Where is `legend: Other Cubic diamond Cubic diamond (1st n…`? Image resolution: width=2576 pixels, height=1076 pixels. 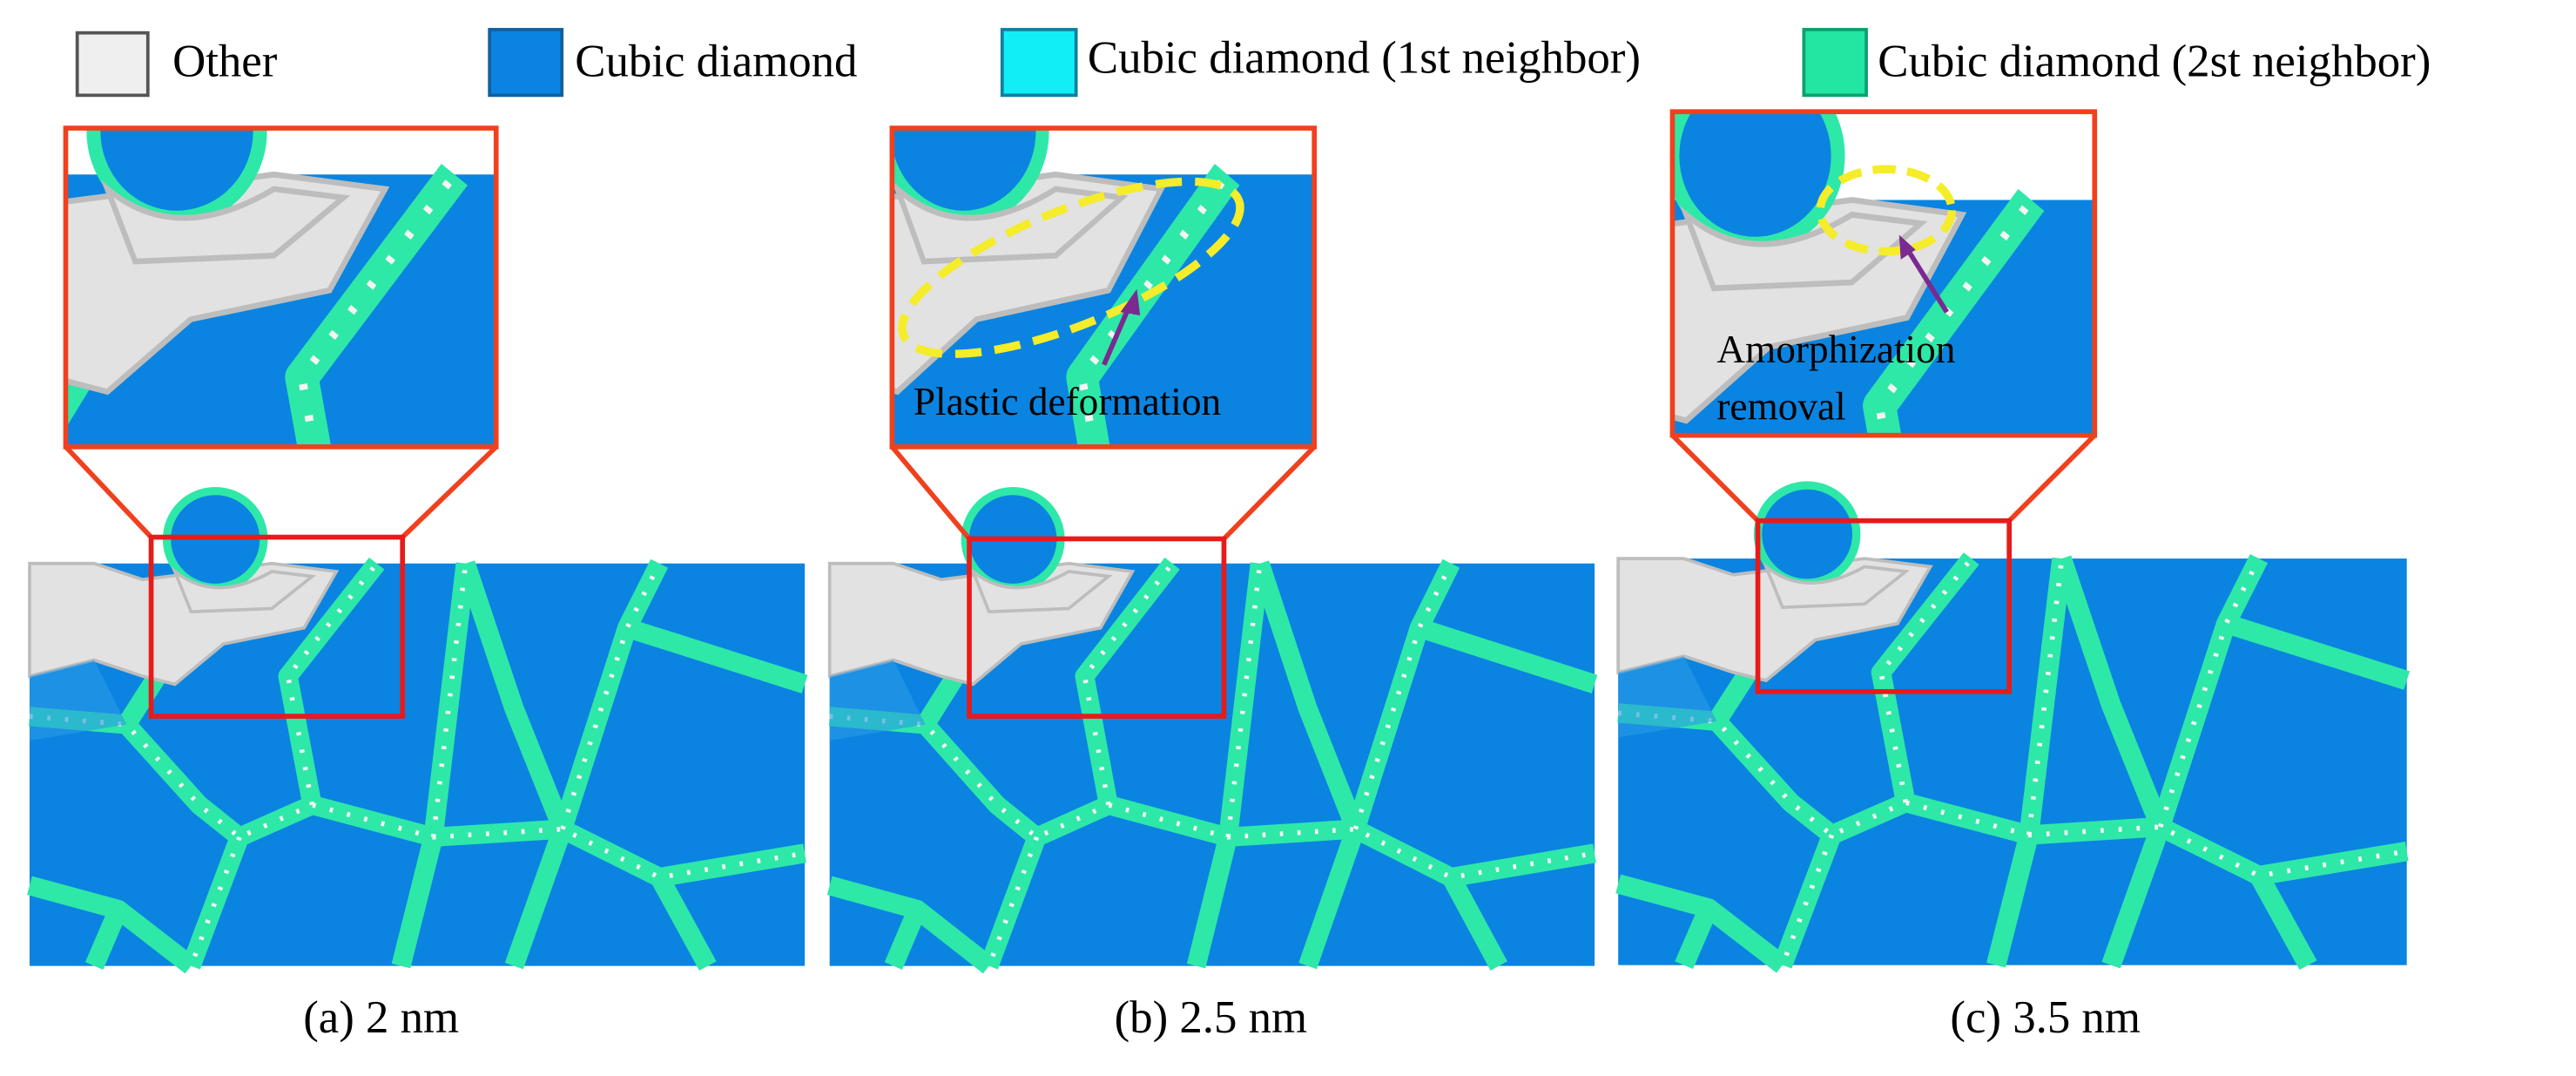
legend: Other Cubic diamond Cubic diamond (1st n… is located at coordinates (1253, 63).